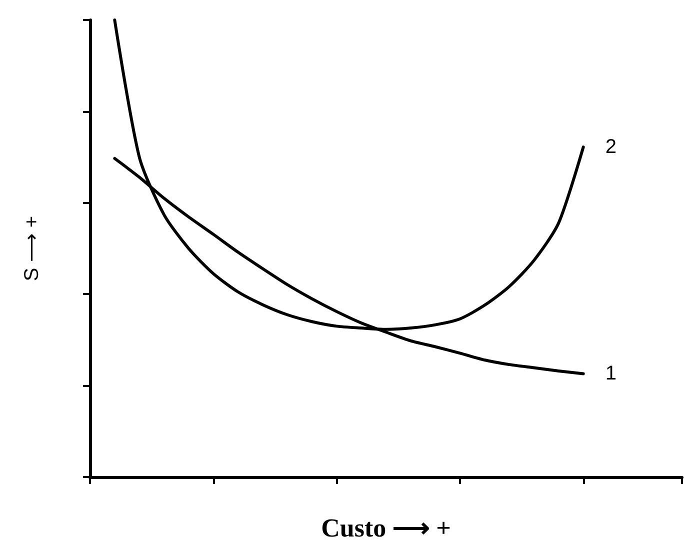 Image resolution: width=699 pixels, height=554 pixels. Describe the element at coordinates (32, 249) in the screenshot. I see `y-axis-title: S ⟶ +` at that location.